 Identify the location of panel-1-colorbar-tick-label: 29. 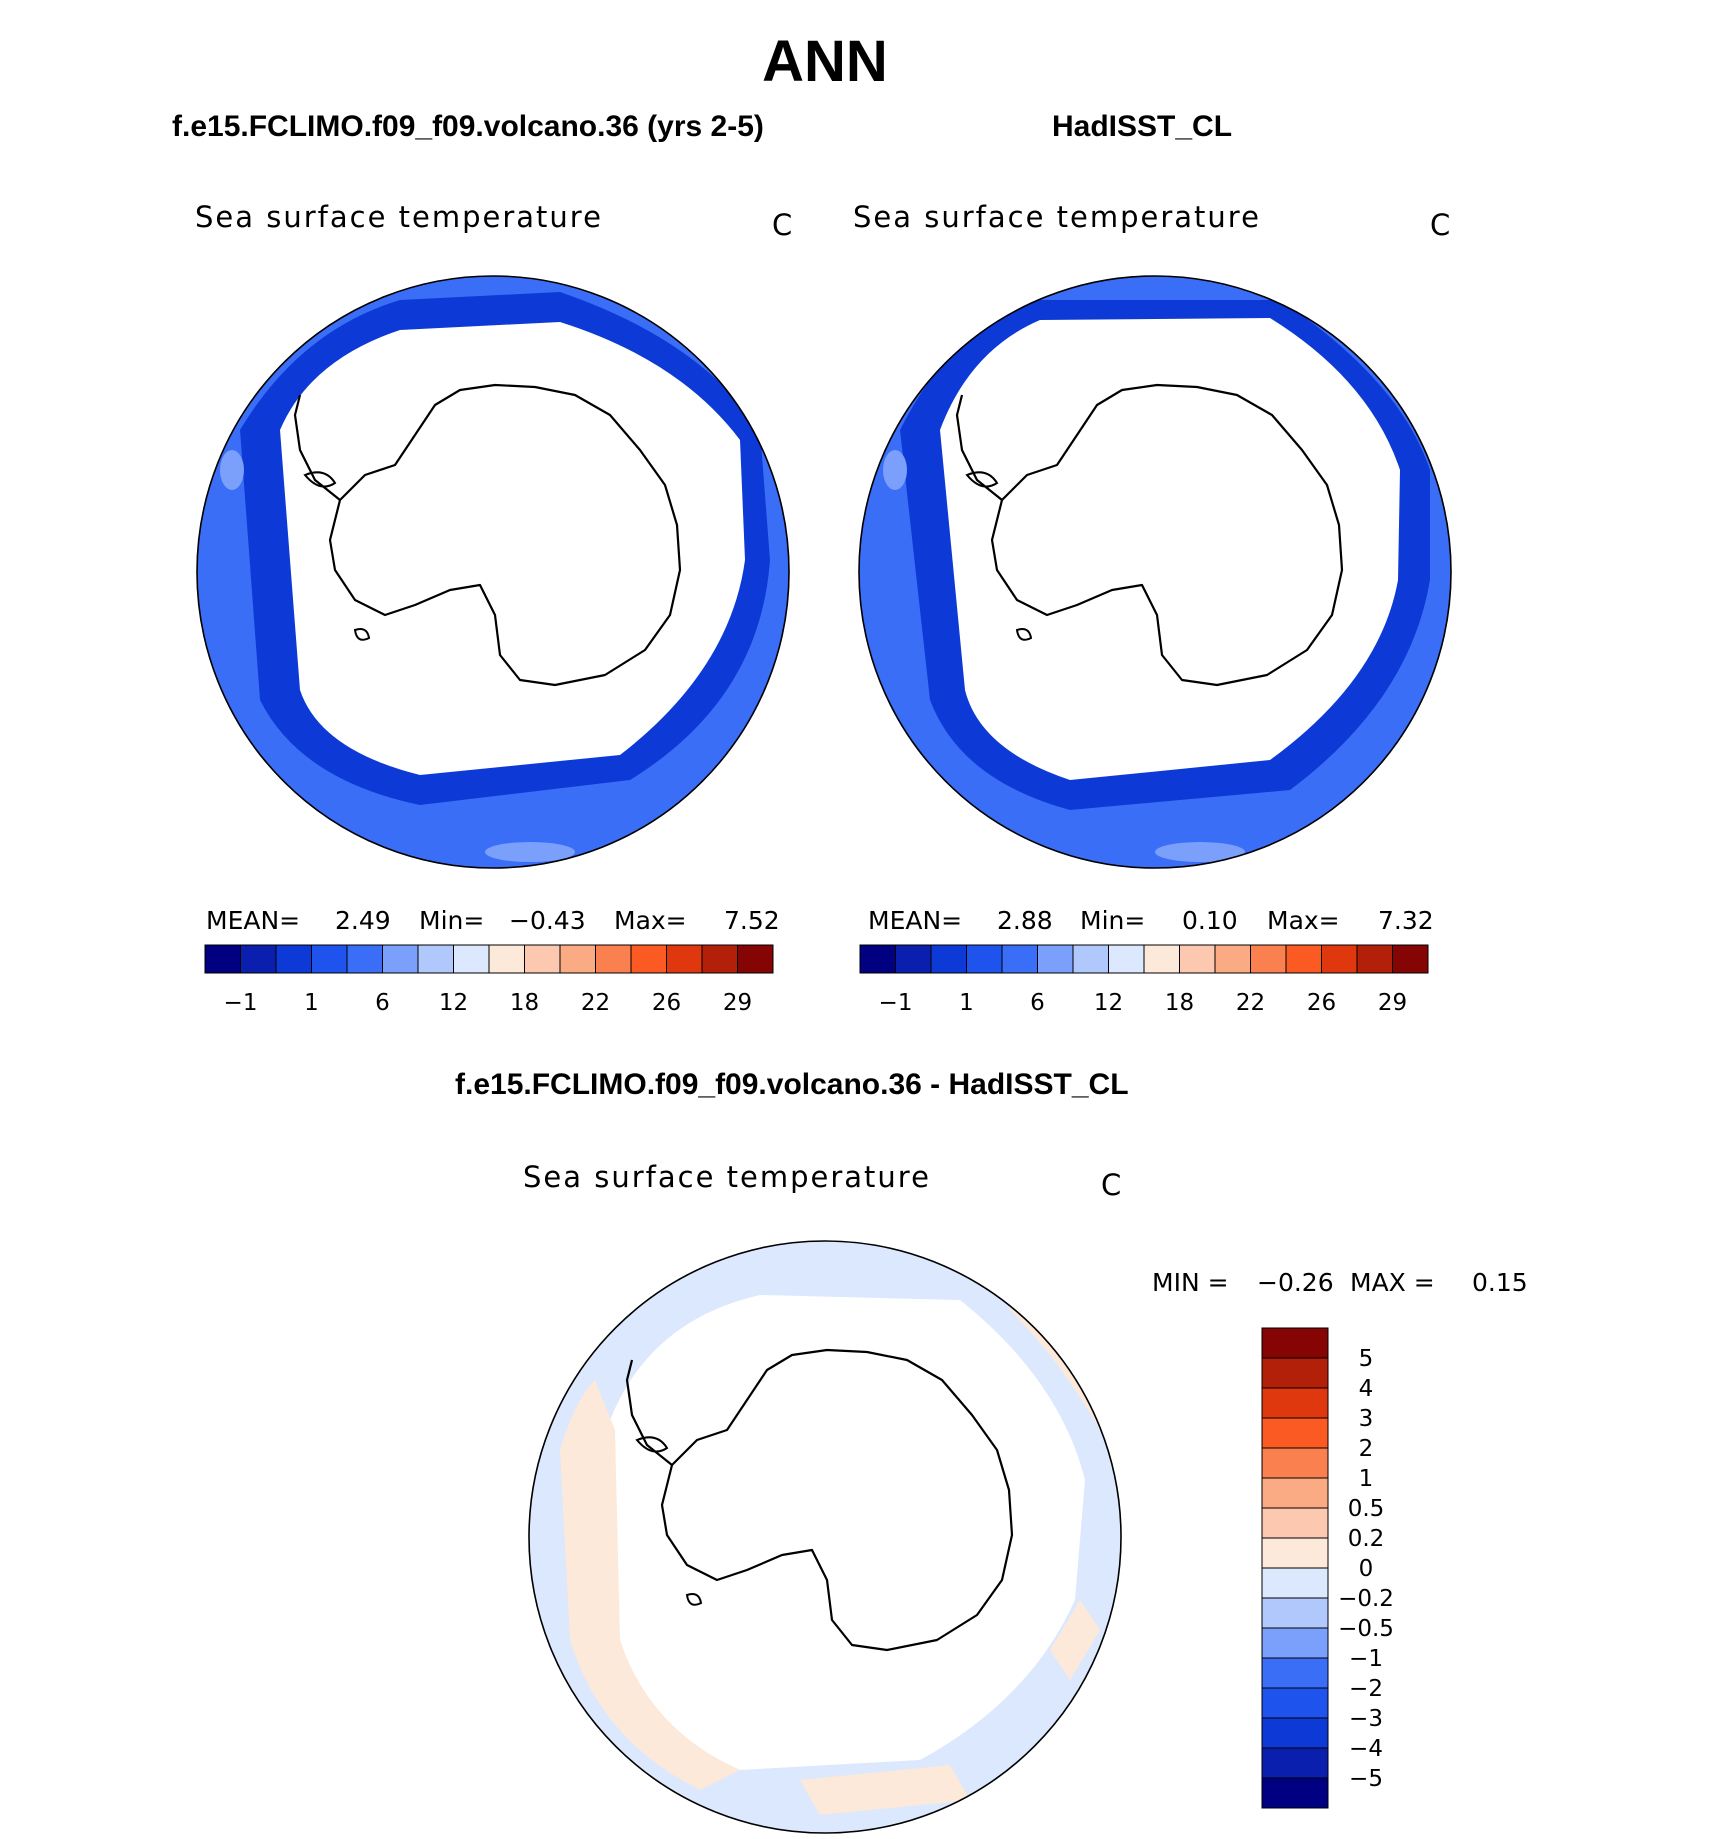
(737, 1003).